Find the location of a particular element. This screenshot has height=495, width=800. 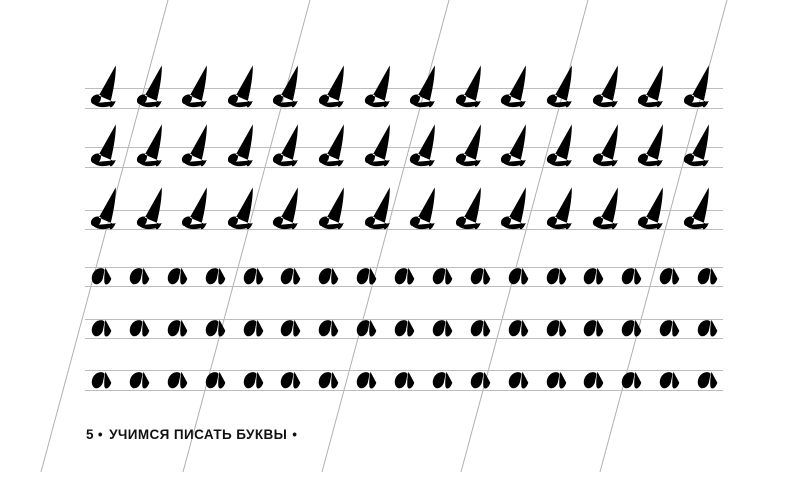

page-number: 5 is located at coordinates (90, 434).